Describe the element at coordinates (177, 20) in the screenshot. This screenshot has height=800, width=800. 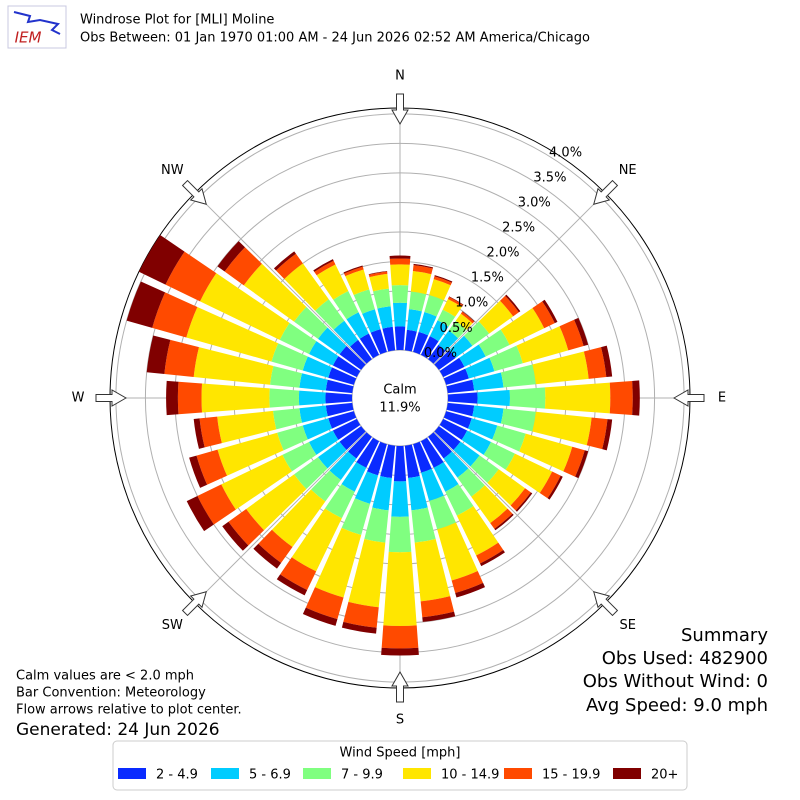
I see `chart-title: Windrose Plot for [MLI] Moline` at that location.